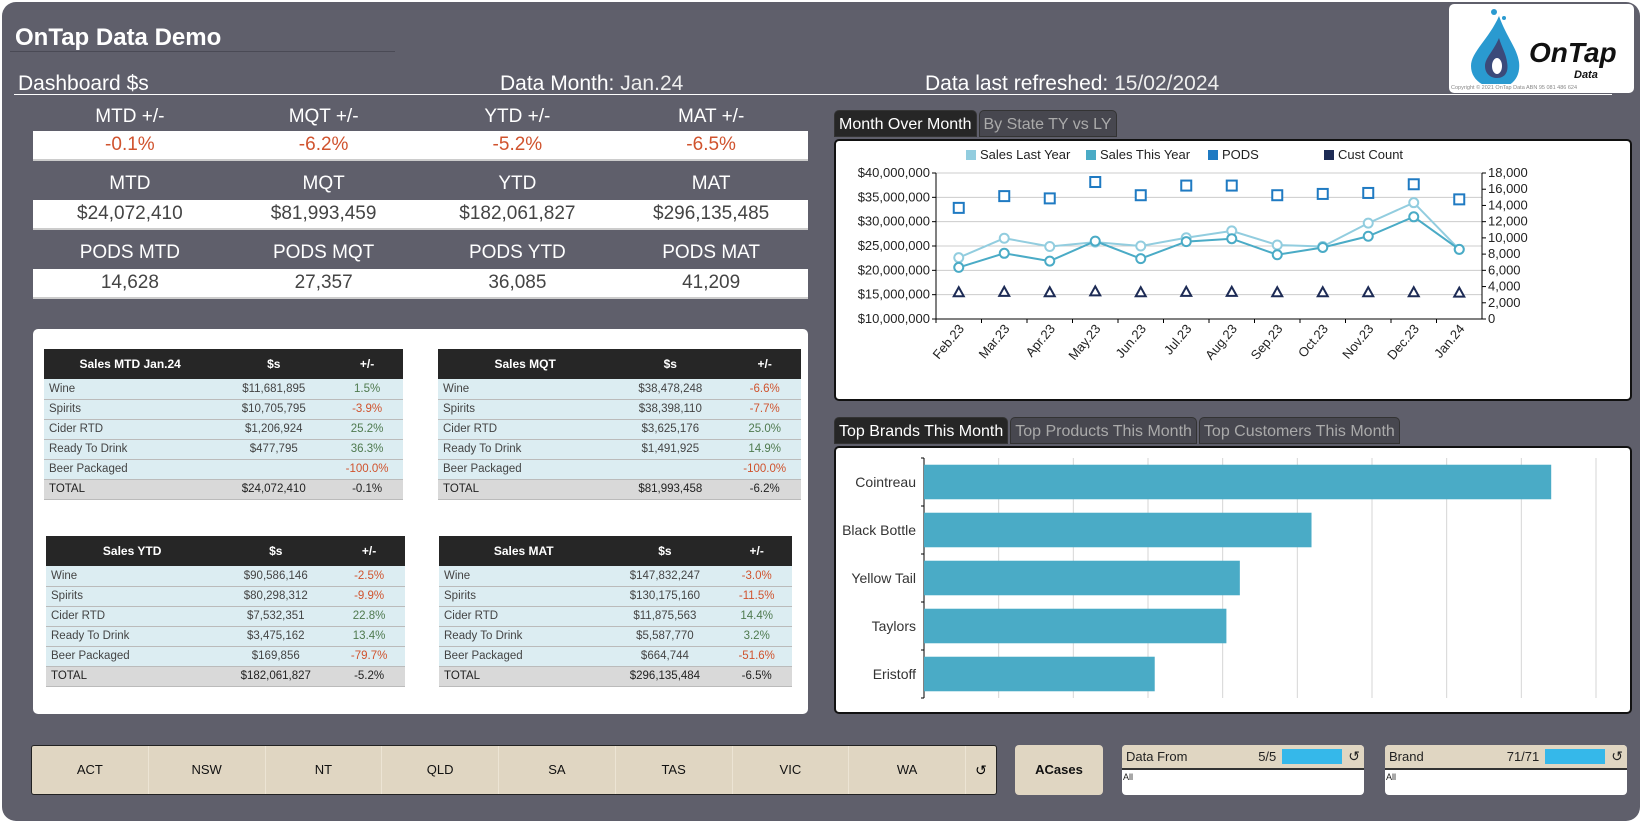  Describe the element at coordinates (1449, 341) in the screenshot. I see `x-tick-label: Jan.24` at that location.